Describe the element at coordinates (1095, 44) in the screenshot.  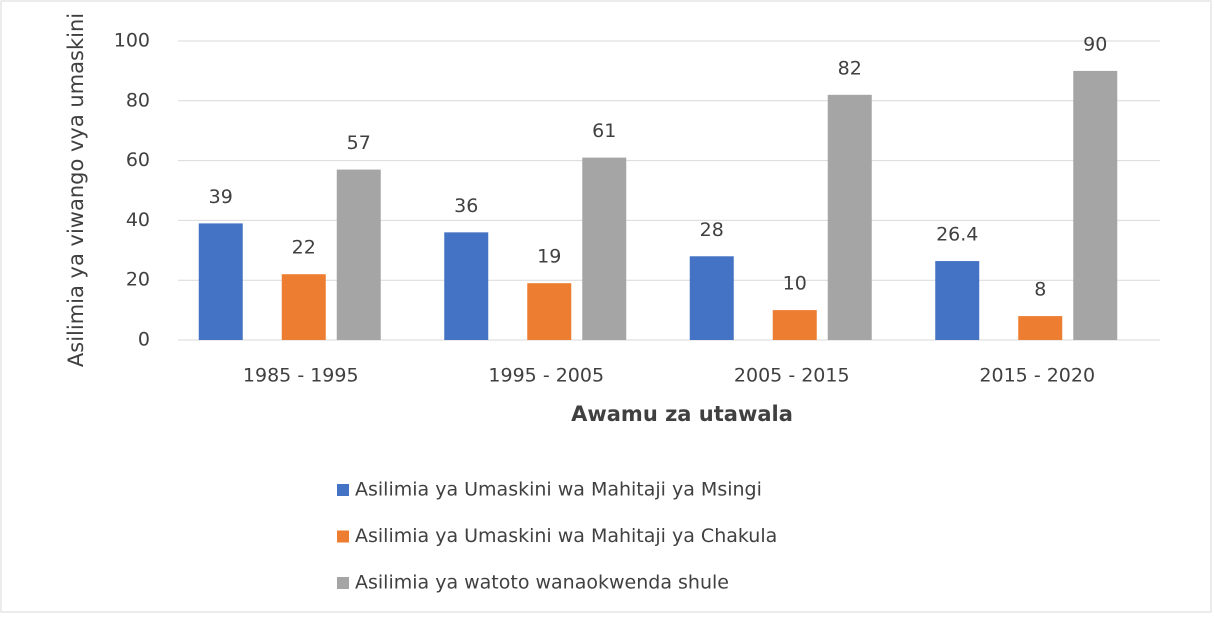
I see `data-label: 90` at that location.